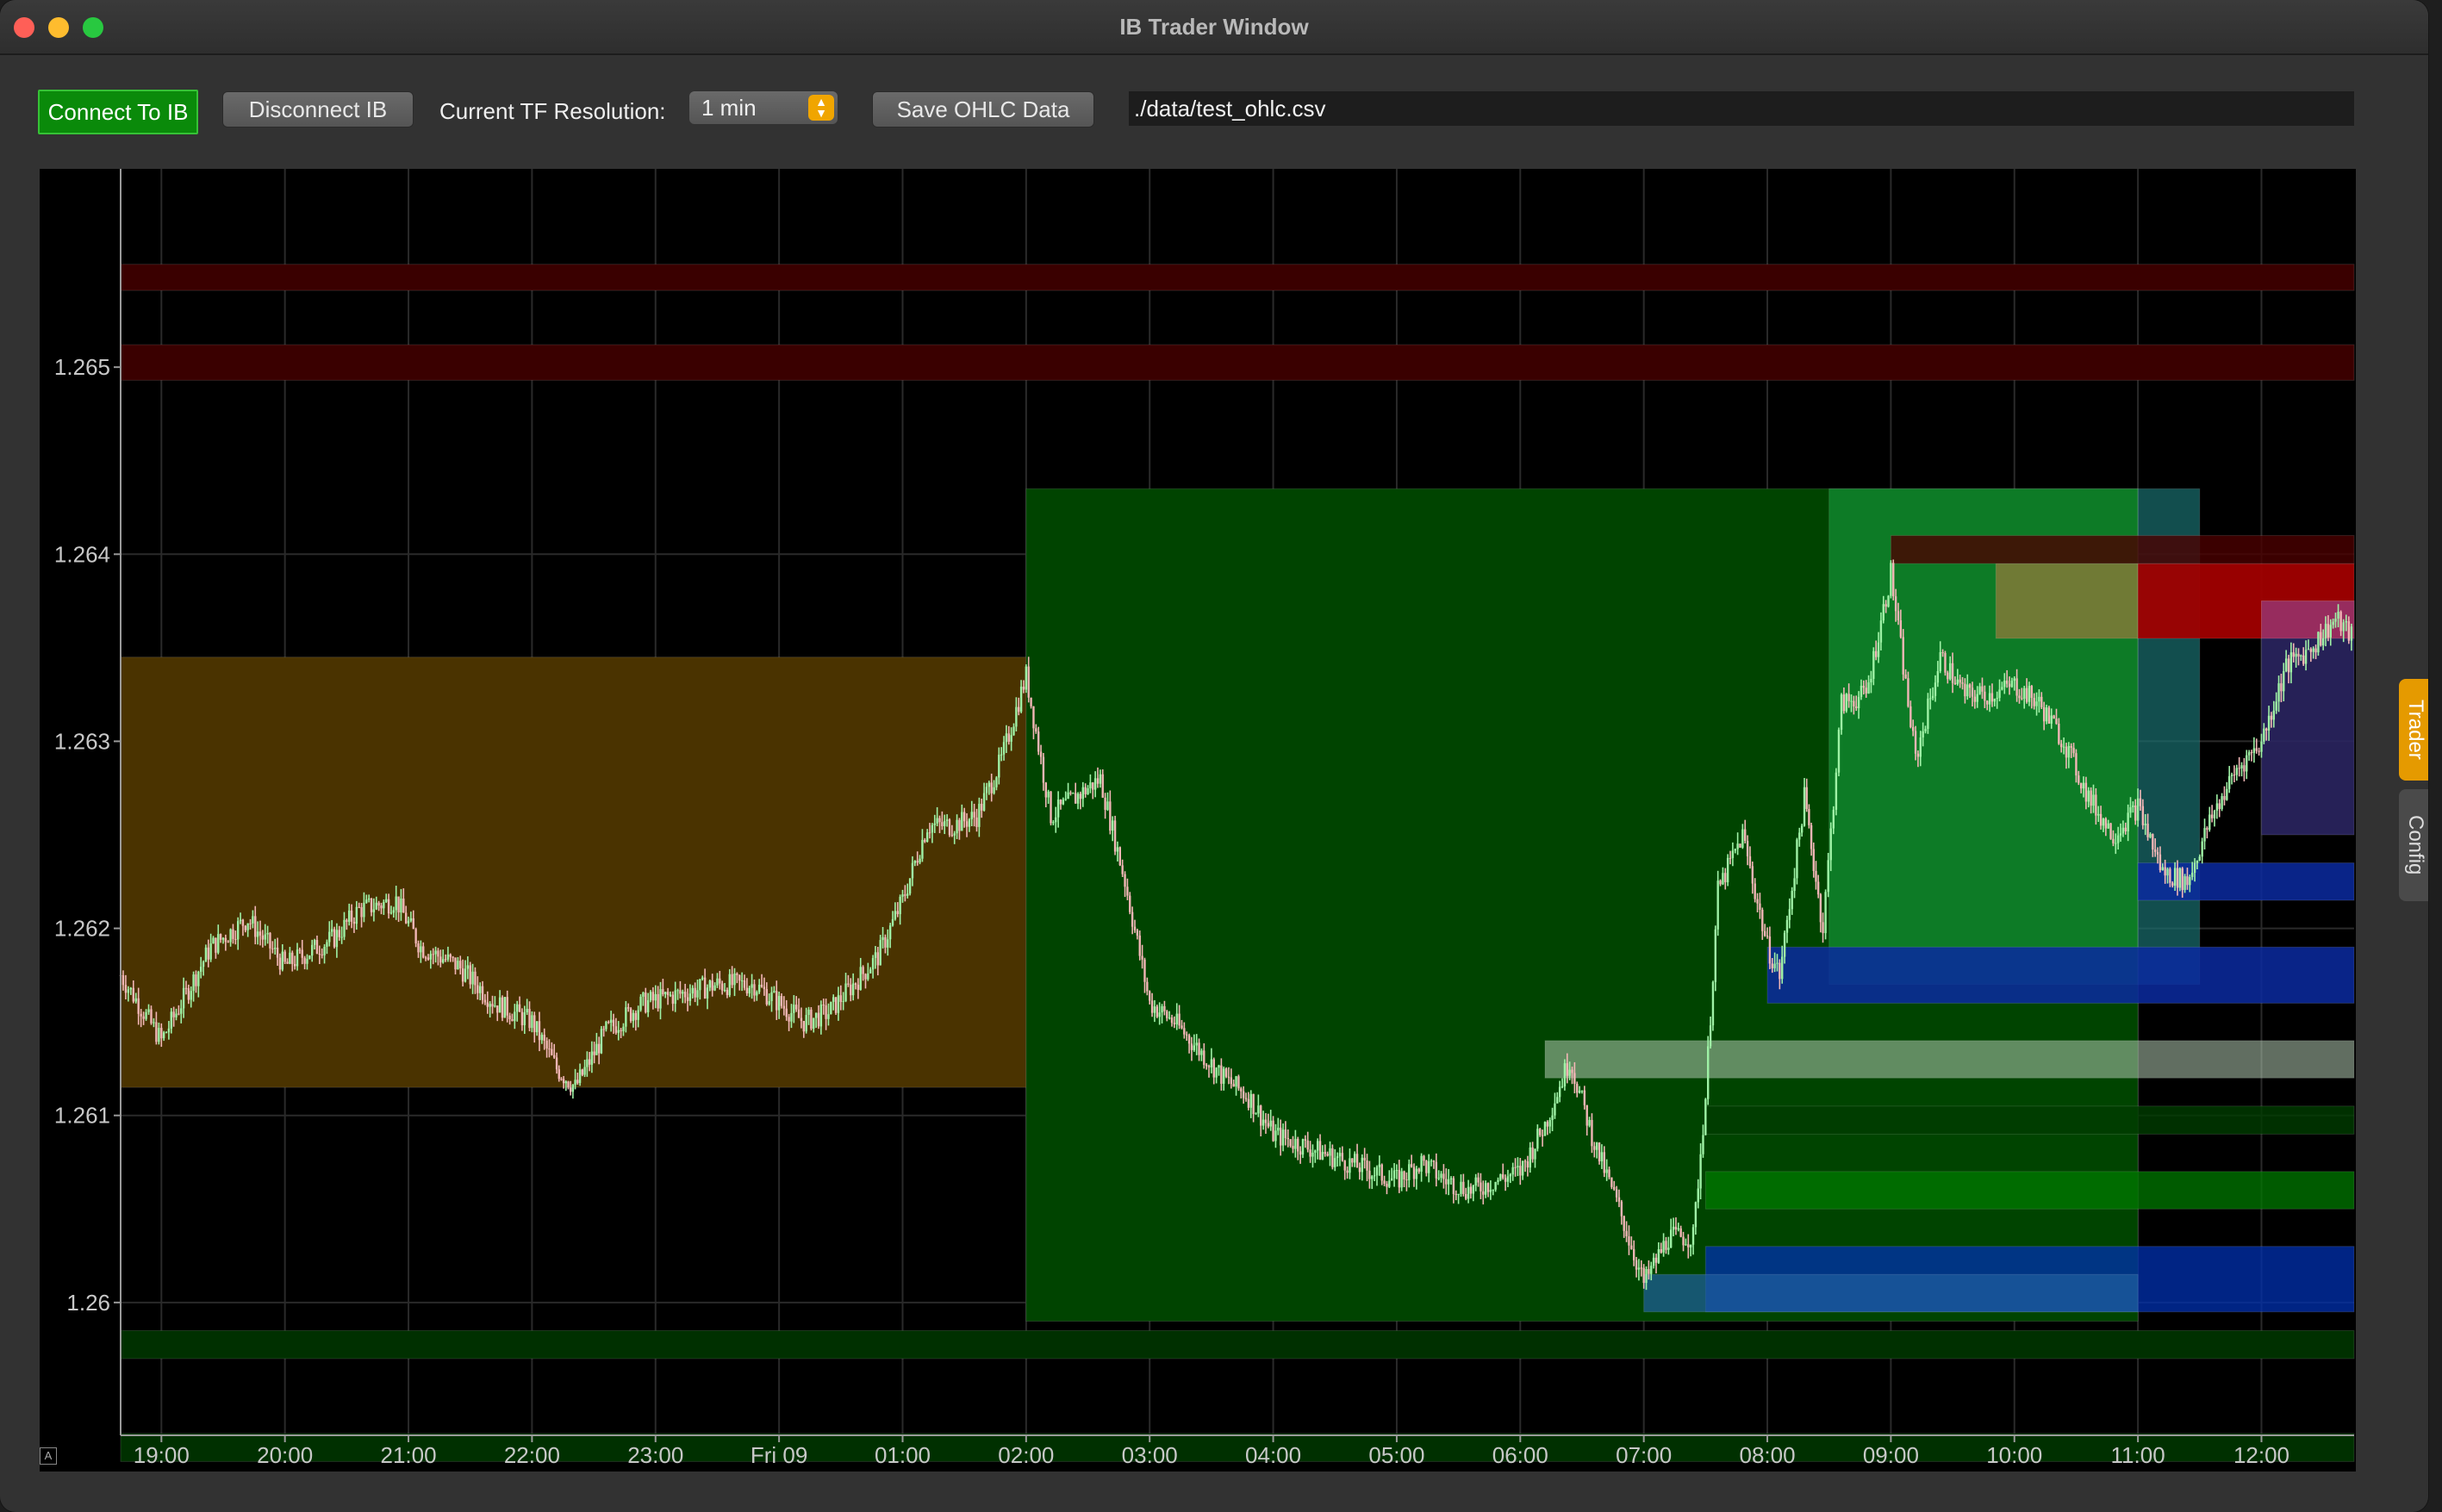 This screenshot has height=1512, width=2442. Describe the element at coordinates (24, 28) in the screenshot. I see `close-window-button` at that location.